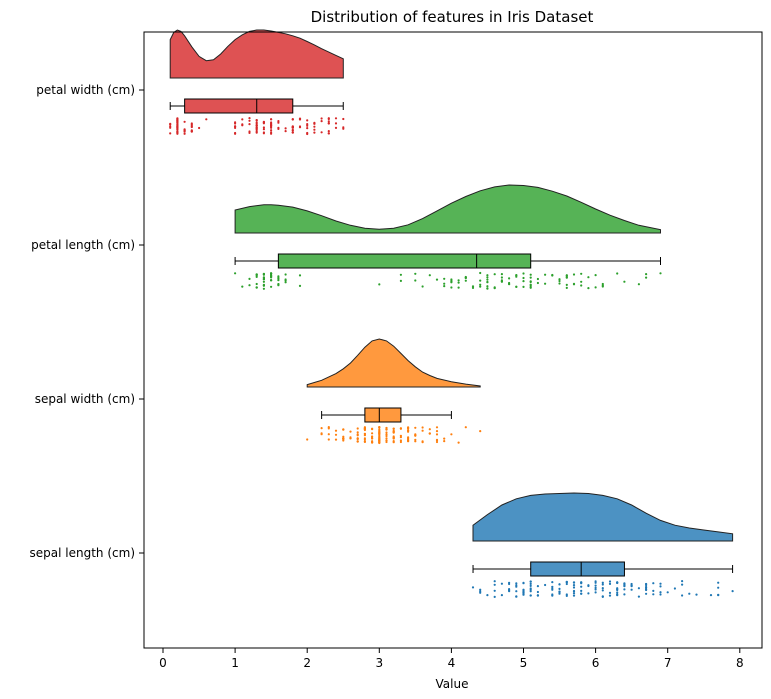 This screenshot has height=699, width=771. What do you see at coordinates (393, 363) in the screenshot?
I see `density-cloud` at bounding box center [393, 363].